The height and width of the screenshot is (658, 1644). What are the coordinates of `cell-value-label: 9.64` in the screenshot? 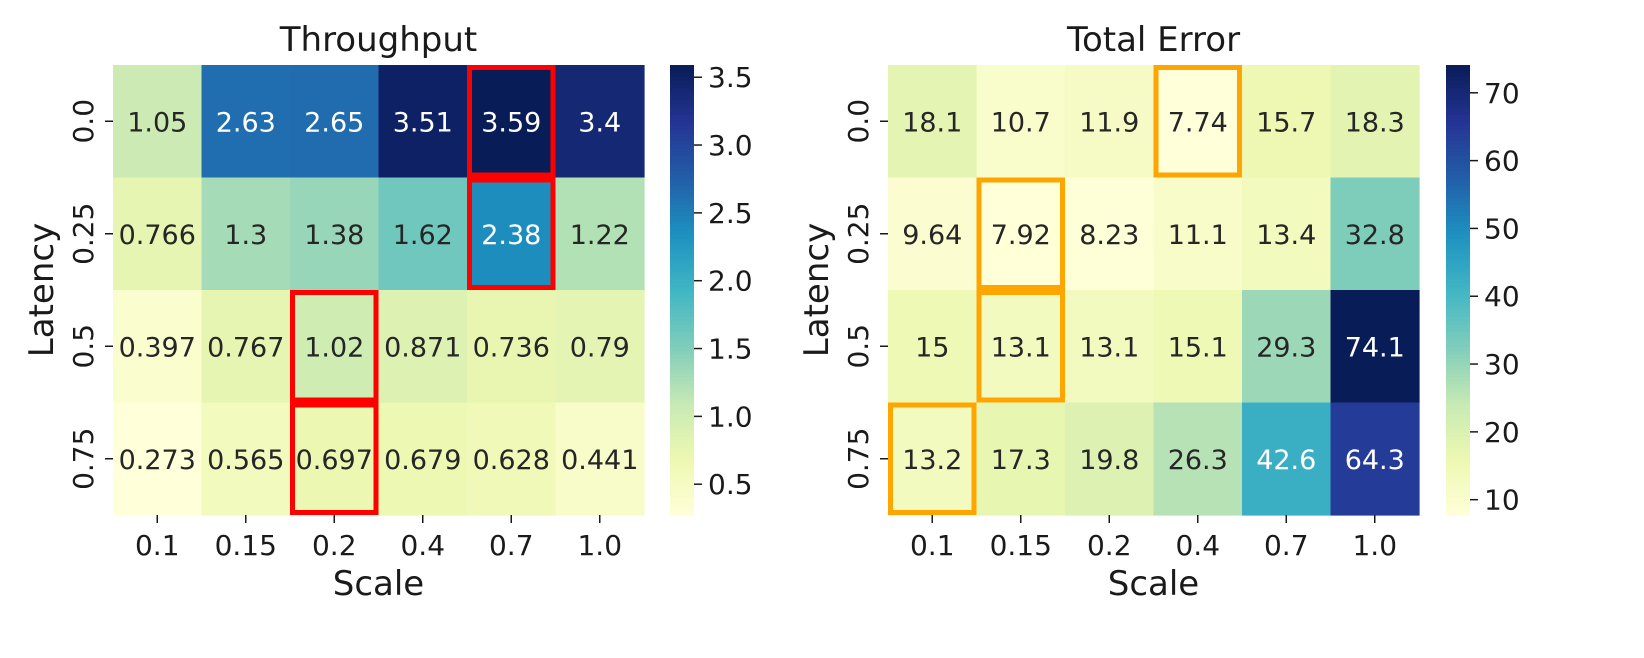 It's located at (932, 235).